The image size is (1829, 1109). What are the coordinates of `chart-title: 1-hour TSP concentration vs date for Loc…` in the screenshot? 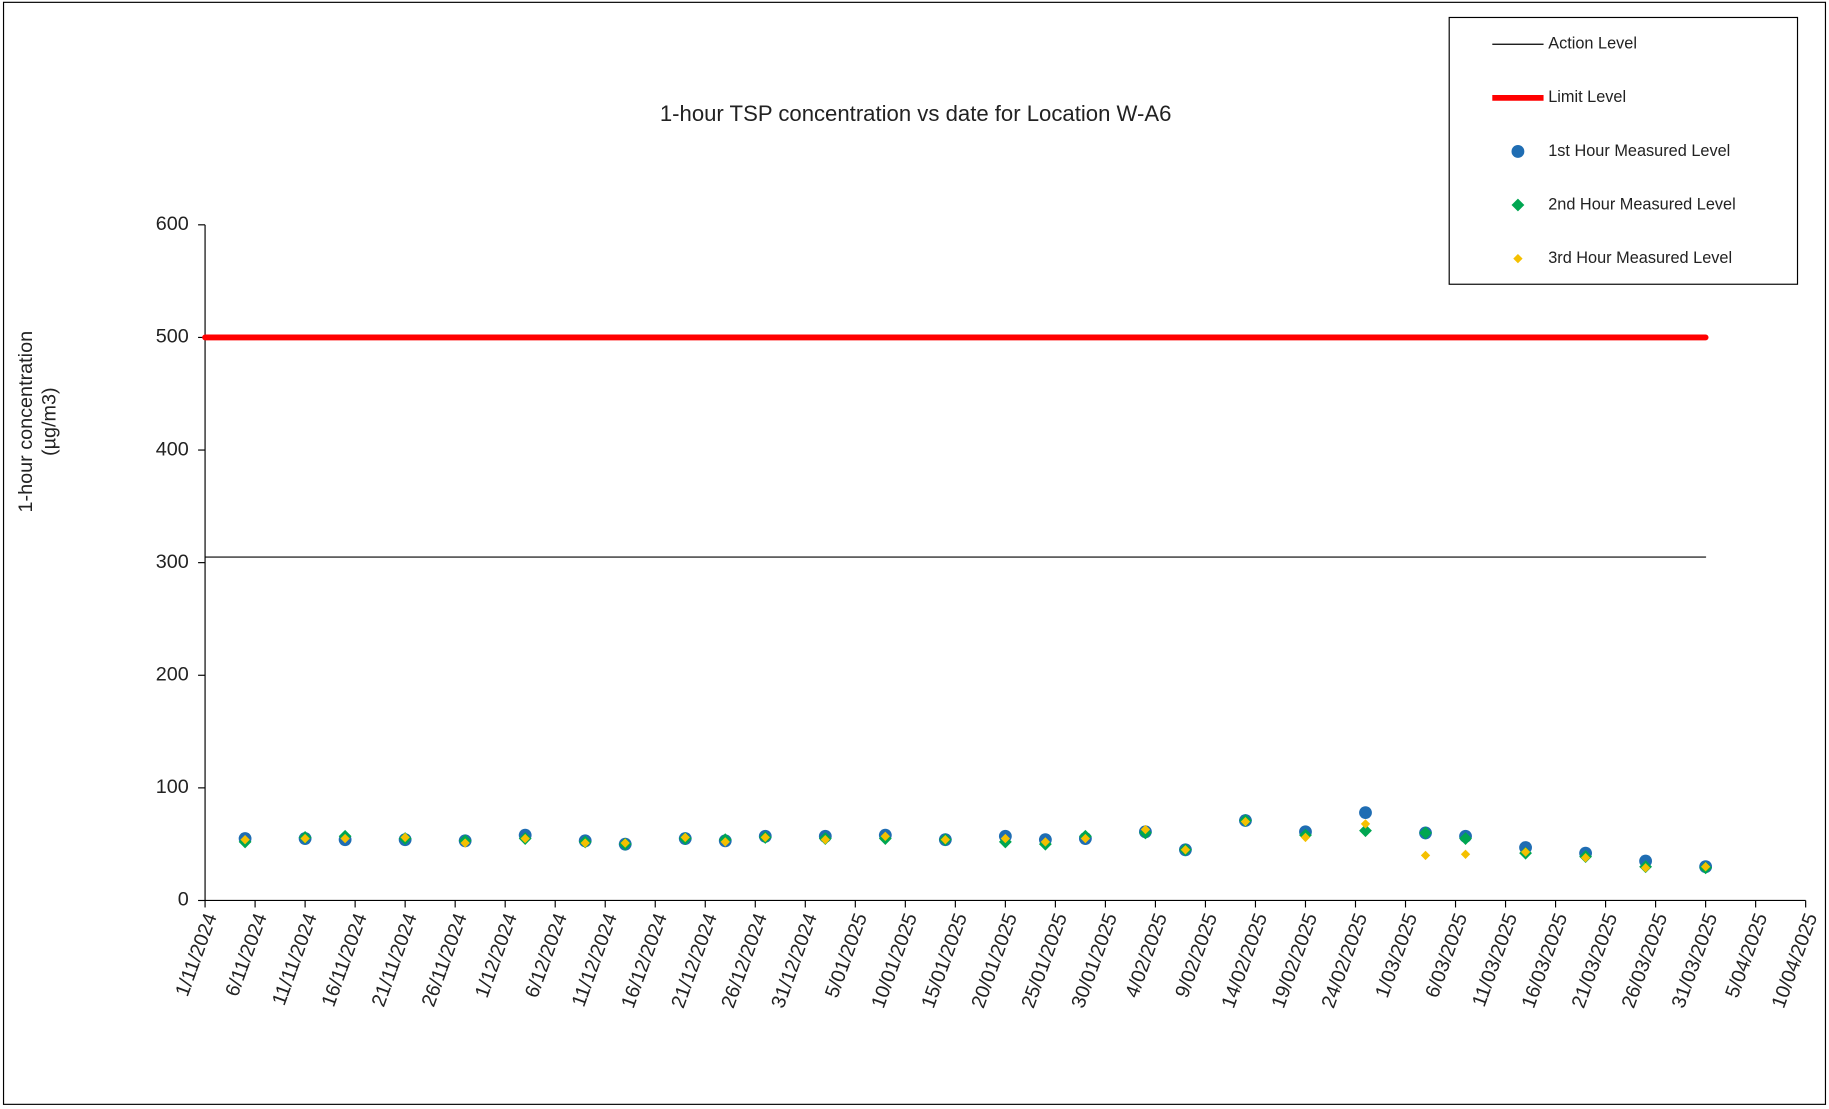 It's located at (916, 113).